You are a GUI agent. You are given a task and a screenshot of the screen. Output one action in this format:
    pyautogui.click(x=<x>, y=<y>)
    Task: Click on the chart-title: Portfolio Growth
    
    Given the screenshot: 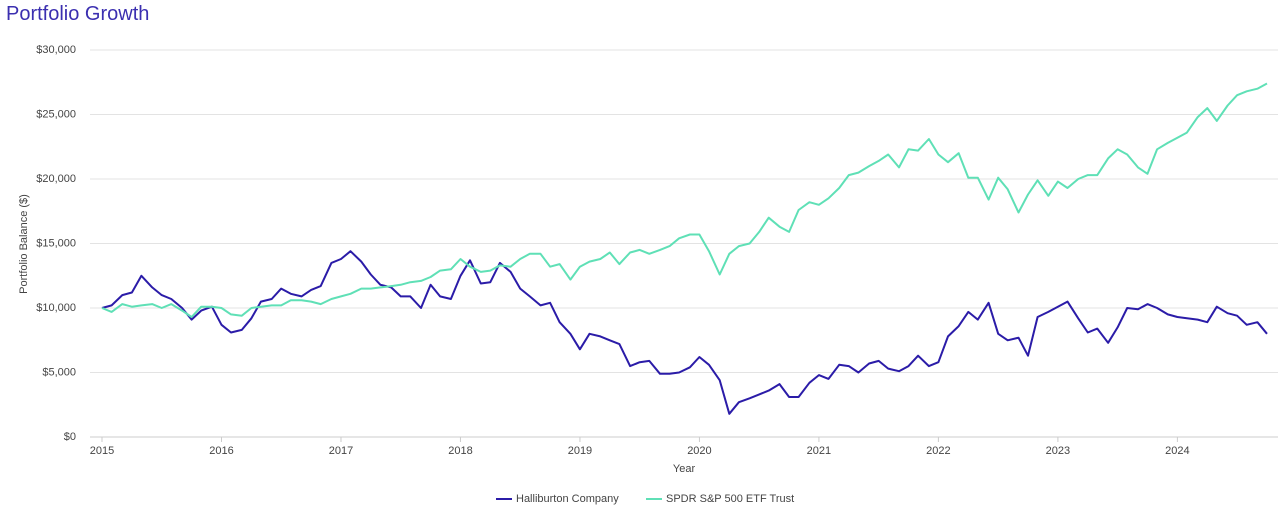 What is the action you would take?
    pyautogui.click(x=77, y=14)
    